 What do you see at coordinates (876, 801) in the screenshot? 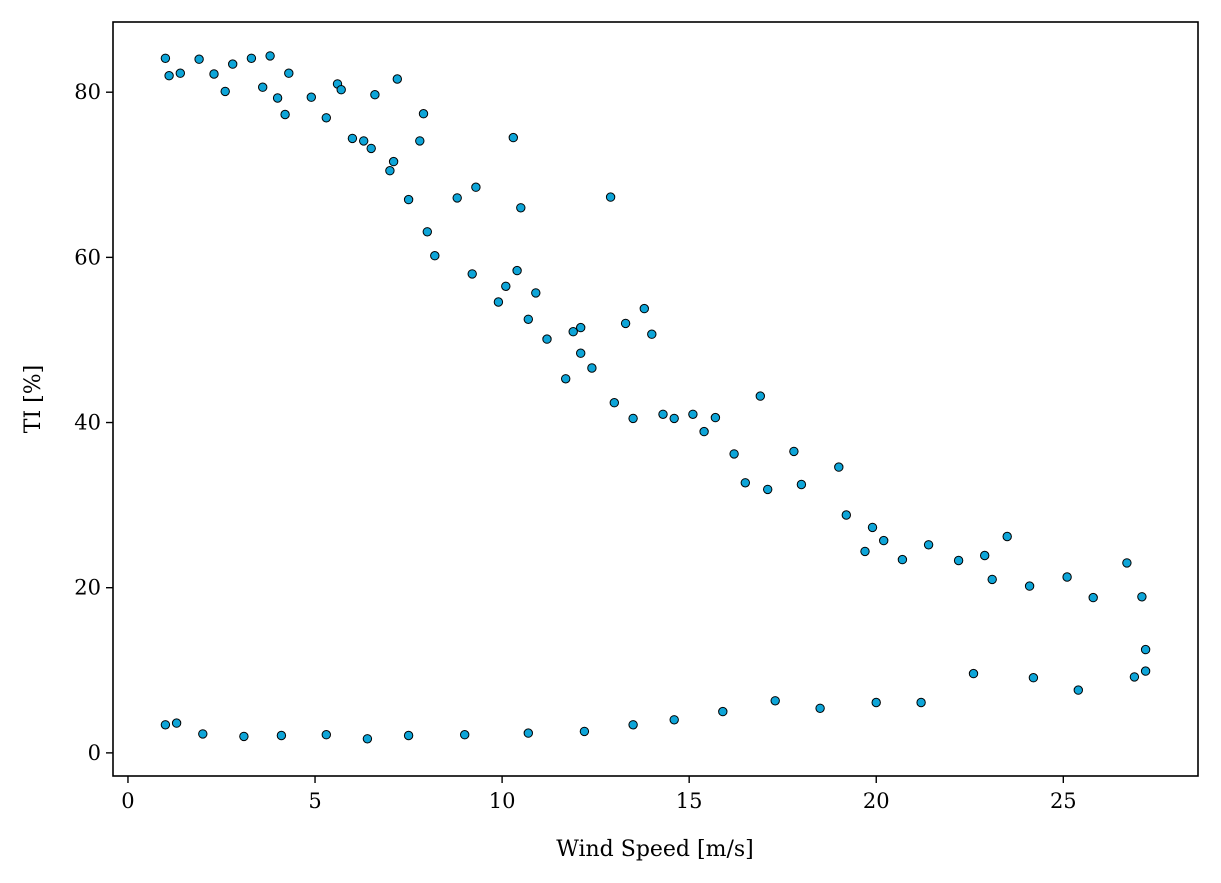
I see `x-tick-label: 20` at bounding box center [876, 801].